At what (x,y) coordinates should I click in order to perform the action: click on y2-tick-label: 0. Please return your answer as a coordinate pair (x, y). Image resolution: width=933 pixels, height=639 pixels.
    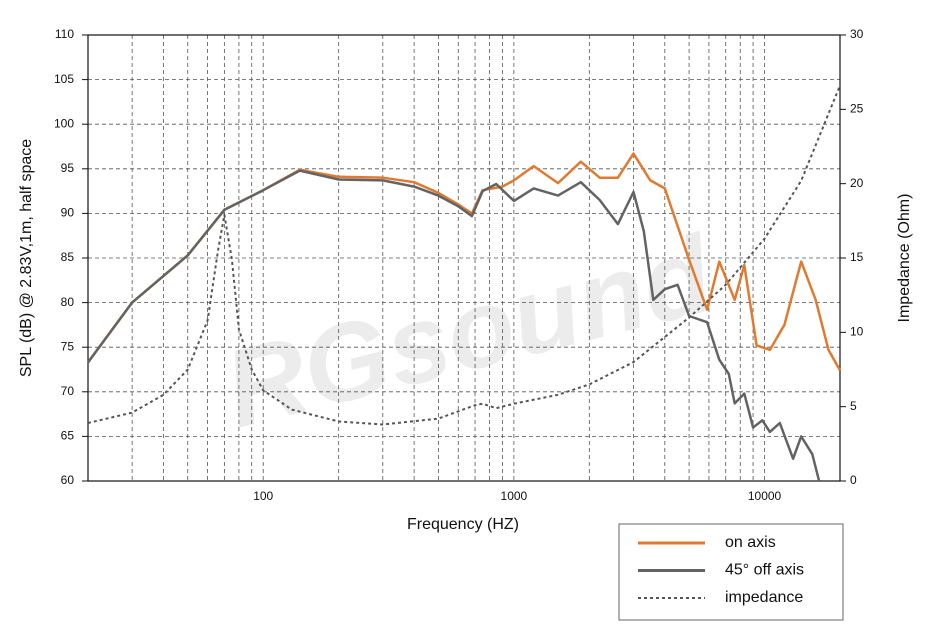
    Looking at the image, I should click on (853, 480).